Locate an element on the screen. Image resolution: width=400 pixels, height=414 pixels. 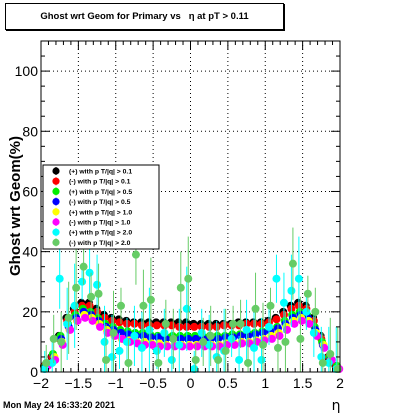
legend-entry: (+) with p T/|q| > 2.0 is located at coordinates (100, 233).